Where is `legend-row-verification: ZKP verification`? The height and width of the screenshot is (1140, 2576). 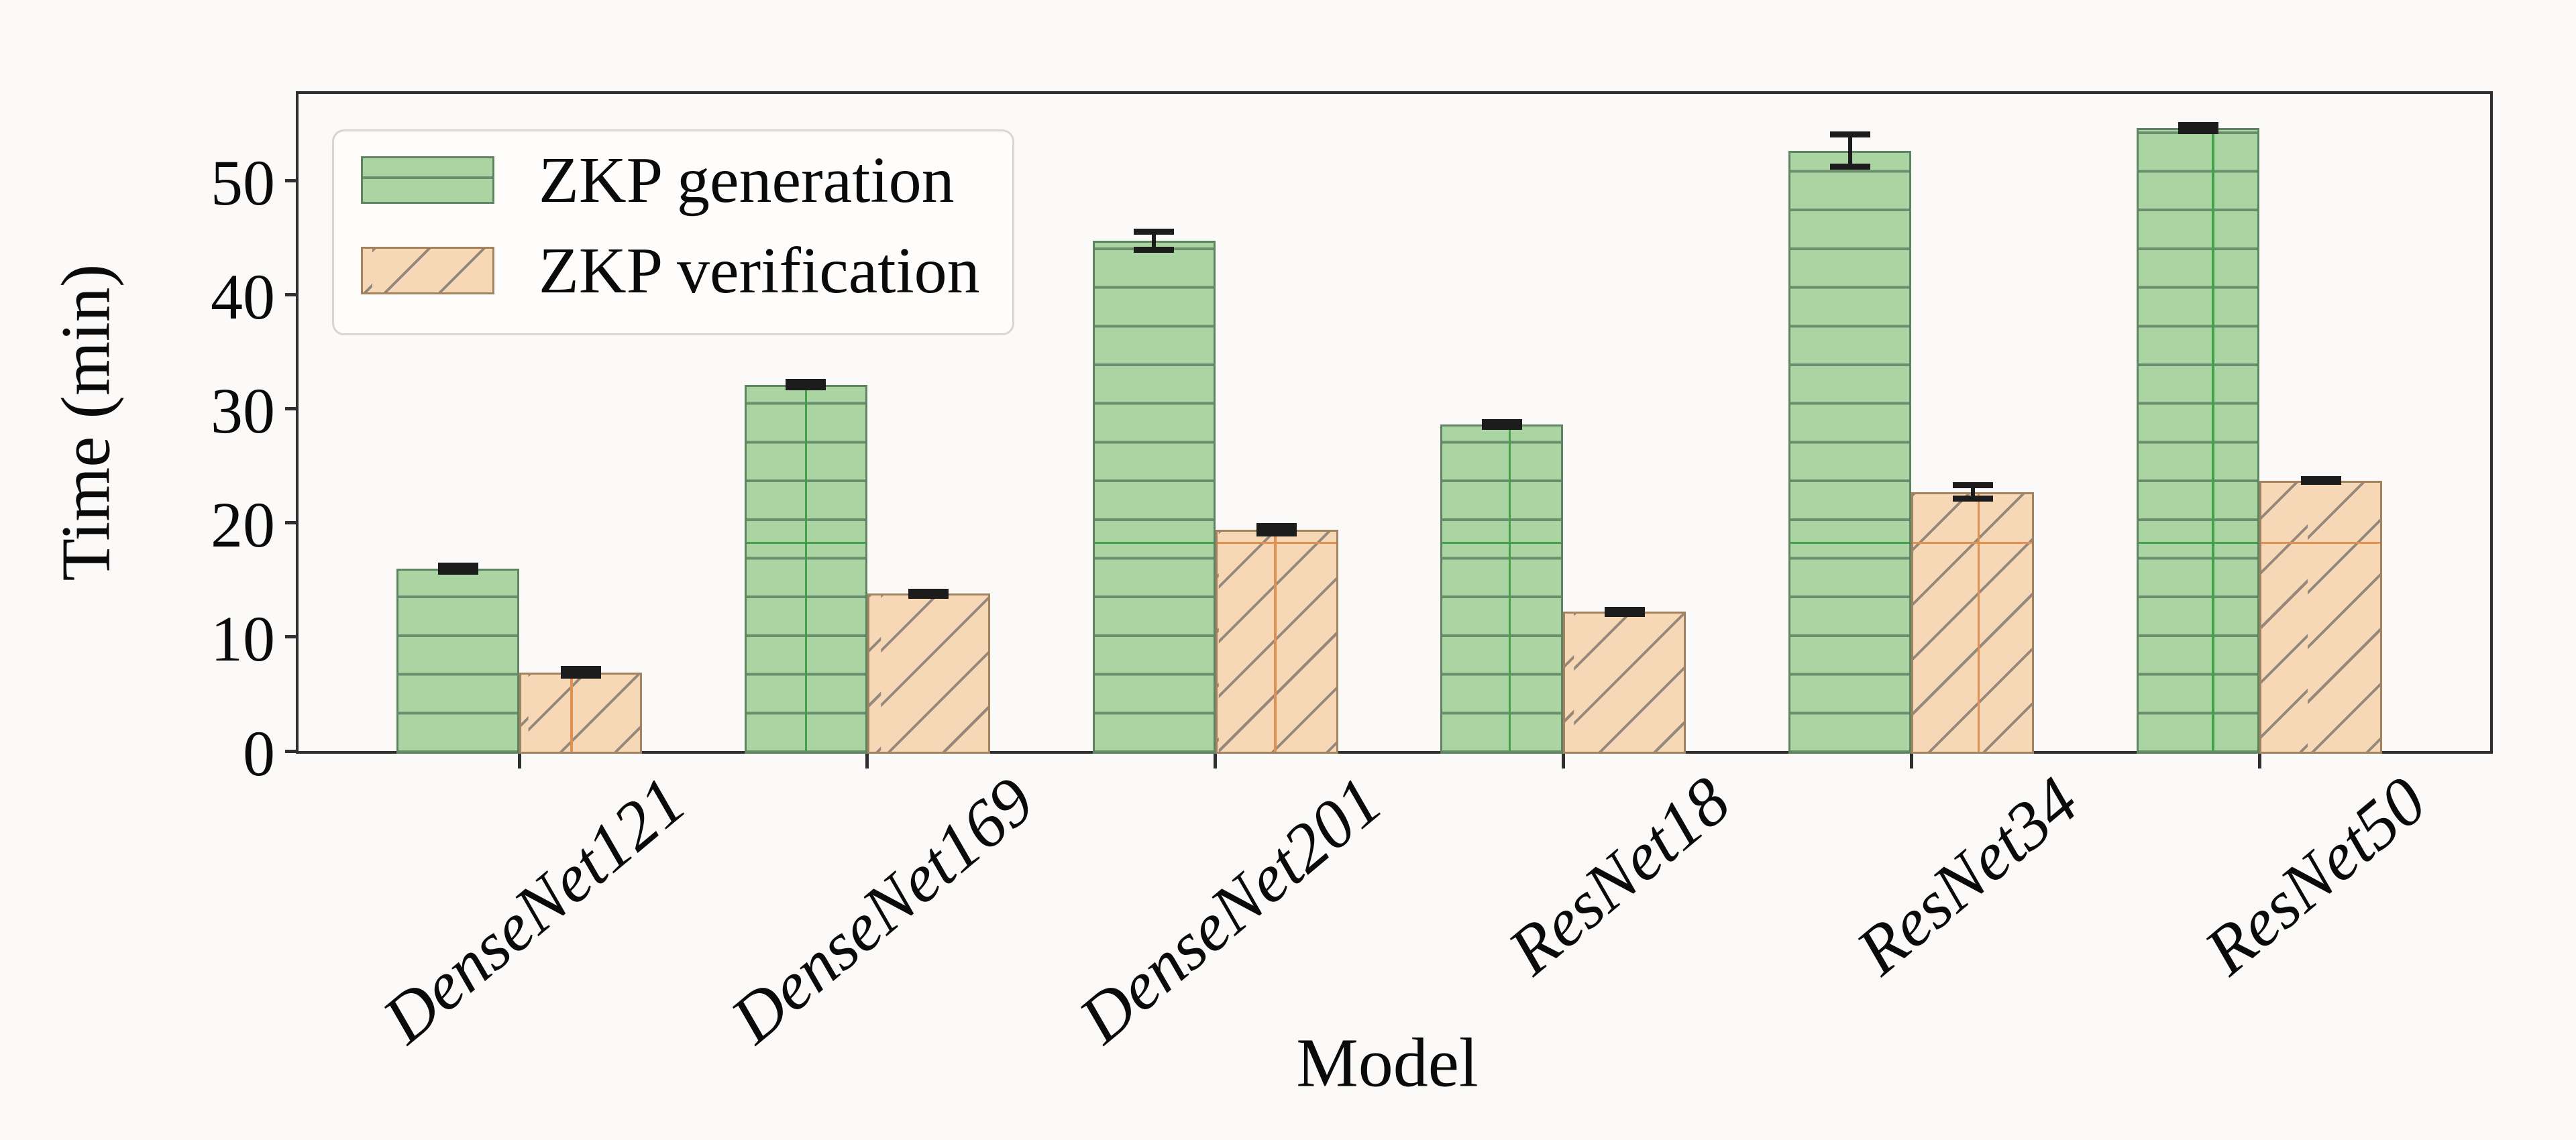 legend-row-verification: ZKP verification is located at coordinates (670, 271).